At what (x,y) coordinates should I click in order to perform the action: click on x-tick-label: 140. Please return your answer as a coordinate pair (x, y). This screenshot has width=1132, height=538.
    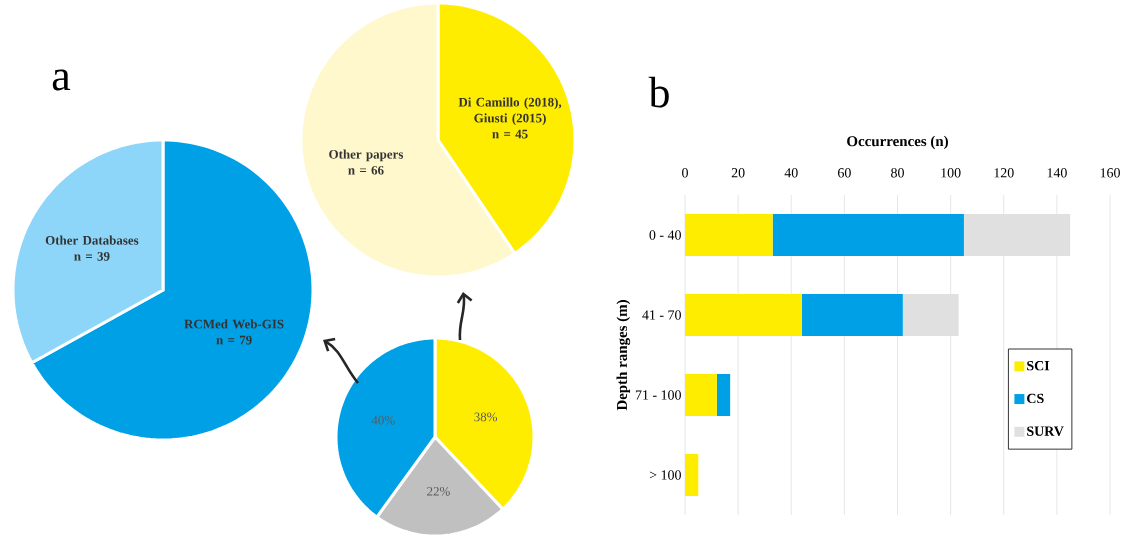
    Looking at the image, I should click on (1057, 173).